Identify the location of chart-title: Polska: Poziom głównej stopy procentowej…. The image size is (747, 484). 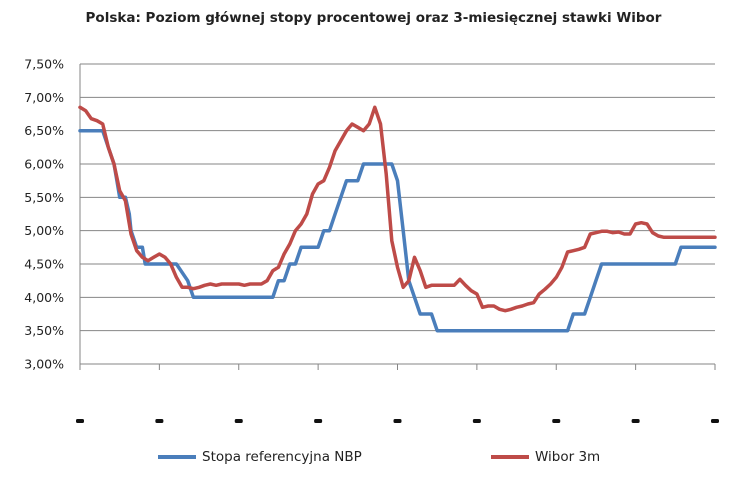
(373, 18).